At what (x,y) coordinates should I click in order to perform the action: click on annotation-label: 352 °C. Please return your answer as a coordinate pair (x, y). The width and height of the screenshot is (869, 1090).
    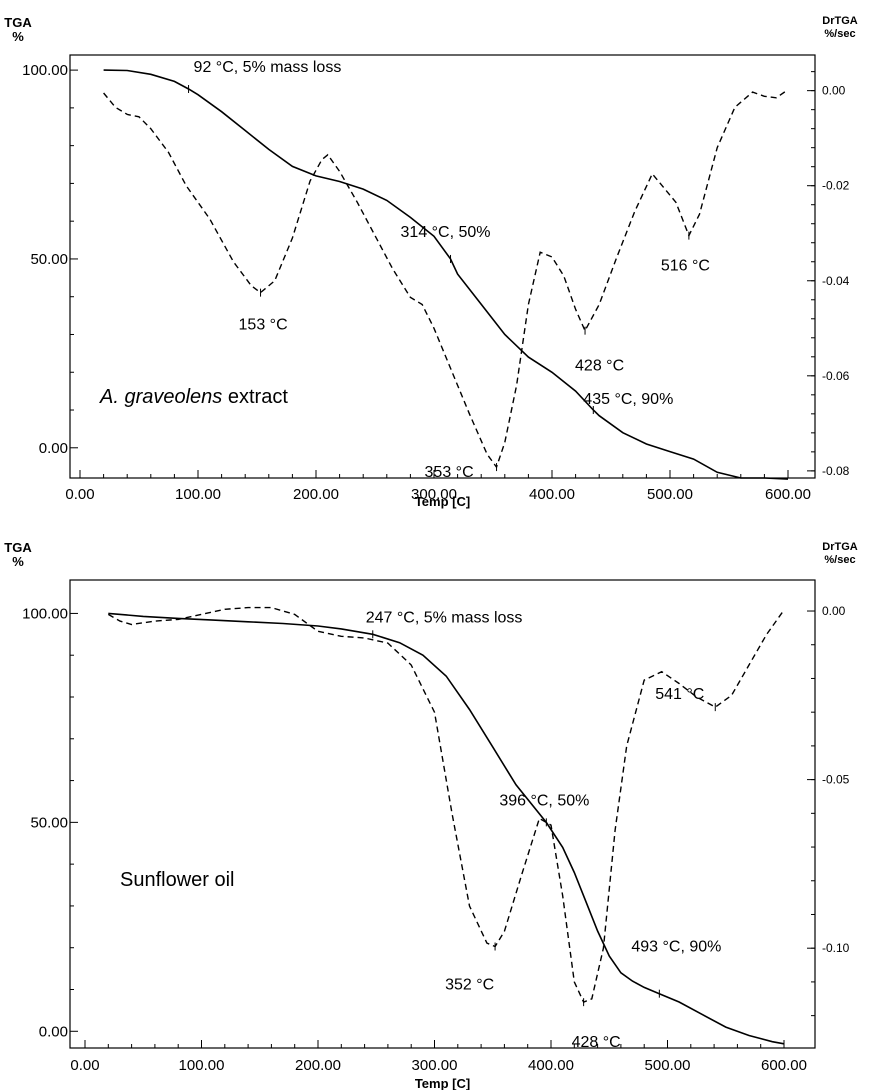
    Looking at the image, I should click on (469, 985).